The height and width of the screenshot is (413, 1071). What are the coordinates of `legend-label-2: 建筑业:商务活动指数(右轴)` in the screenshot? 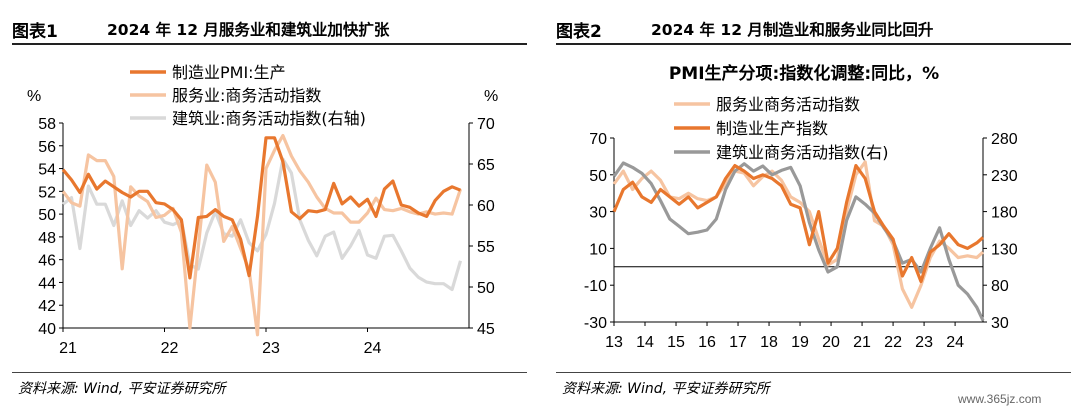 It's located at (269, 118).